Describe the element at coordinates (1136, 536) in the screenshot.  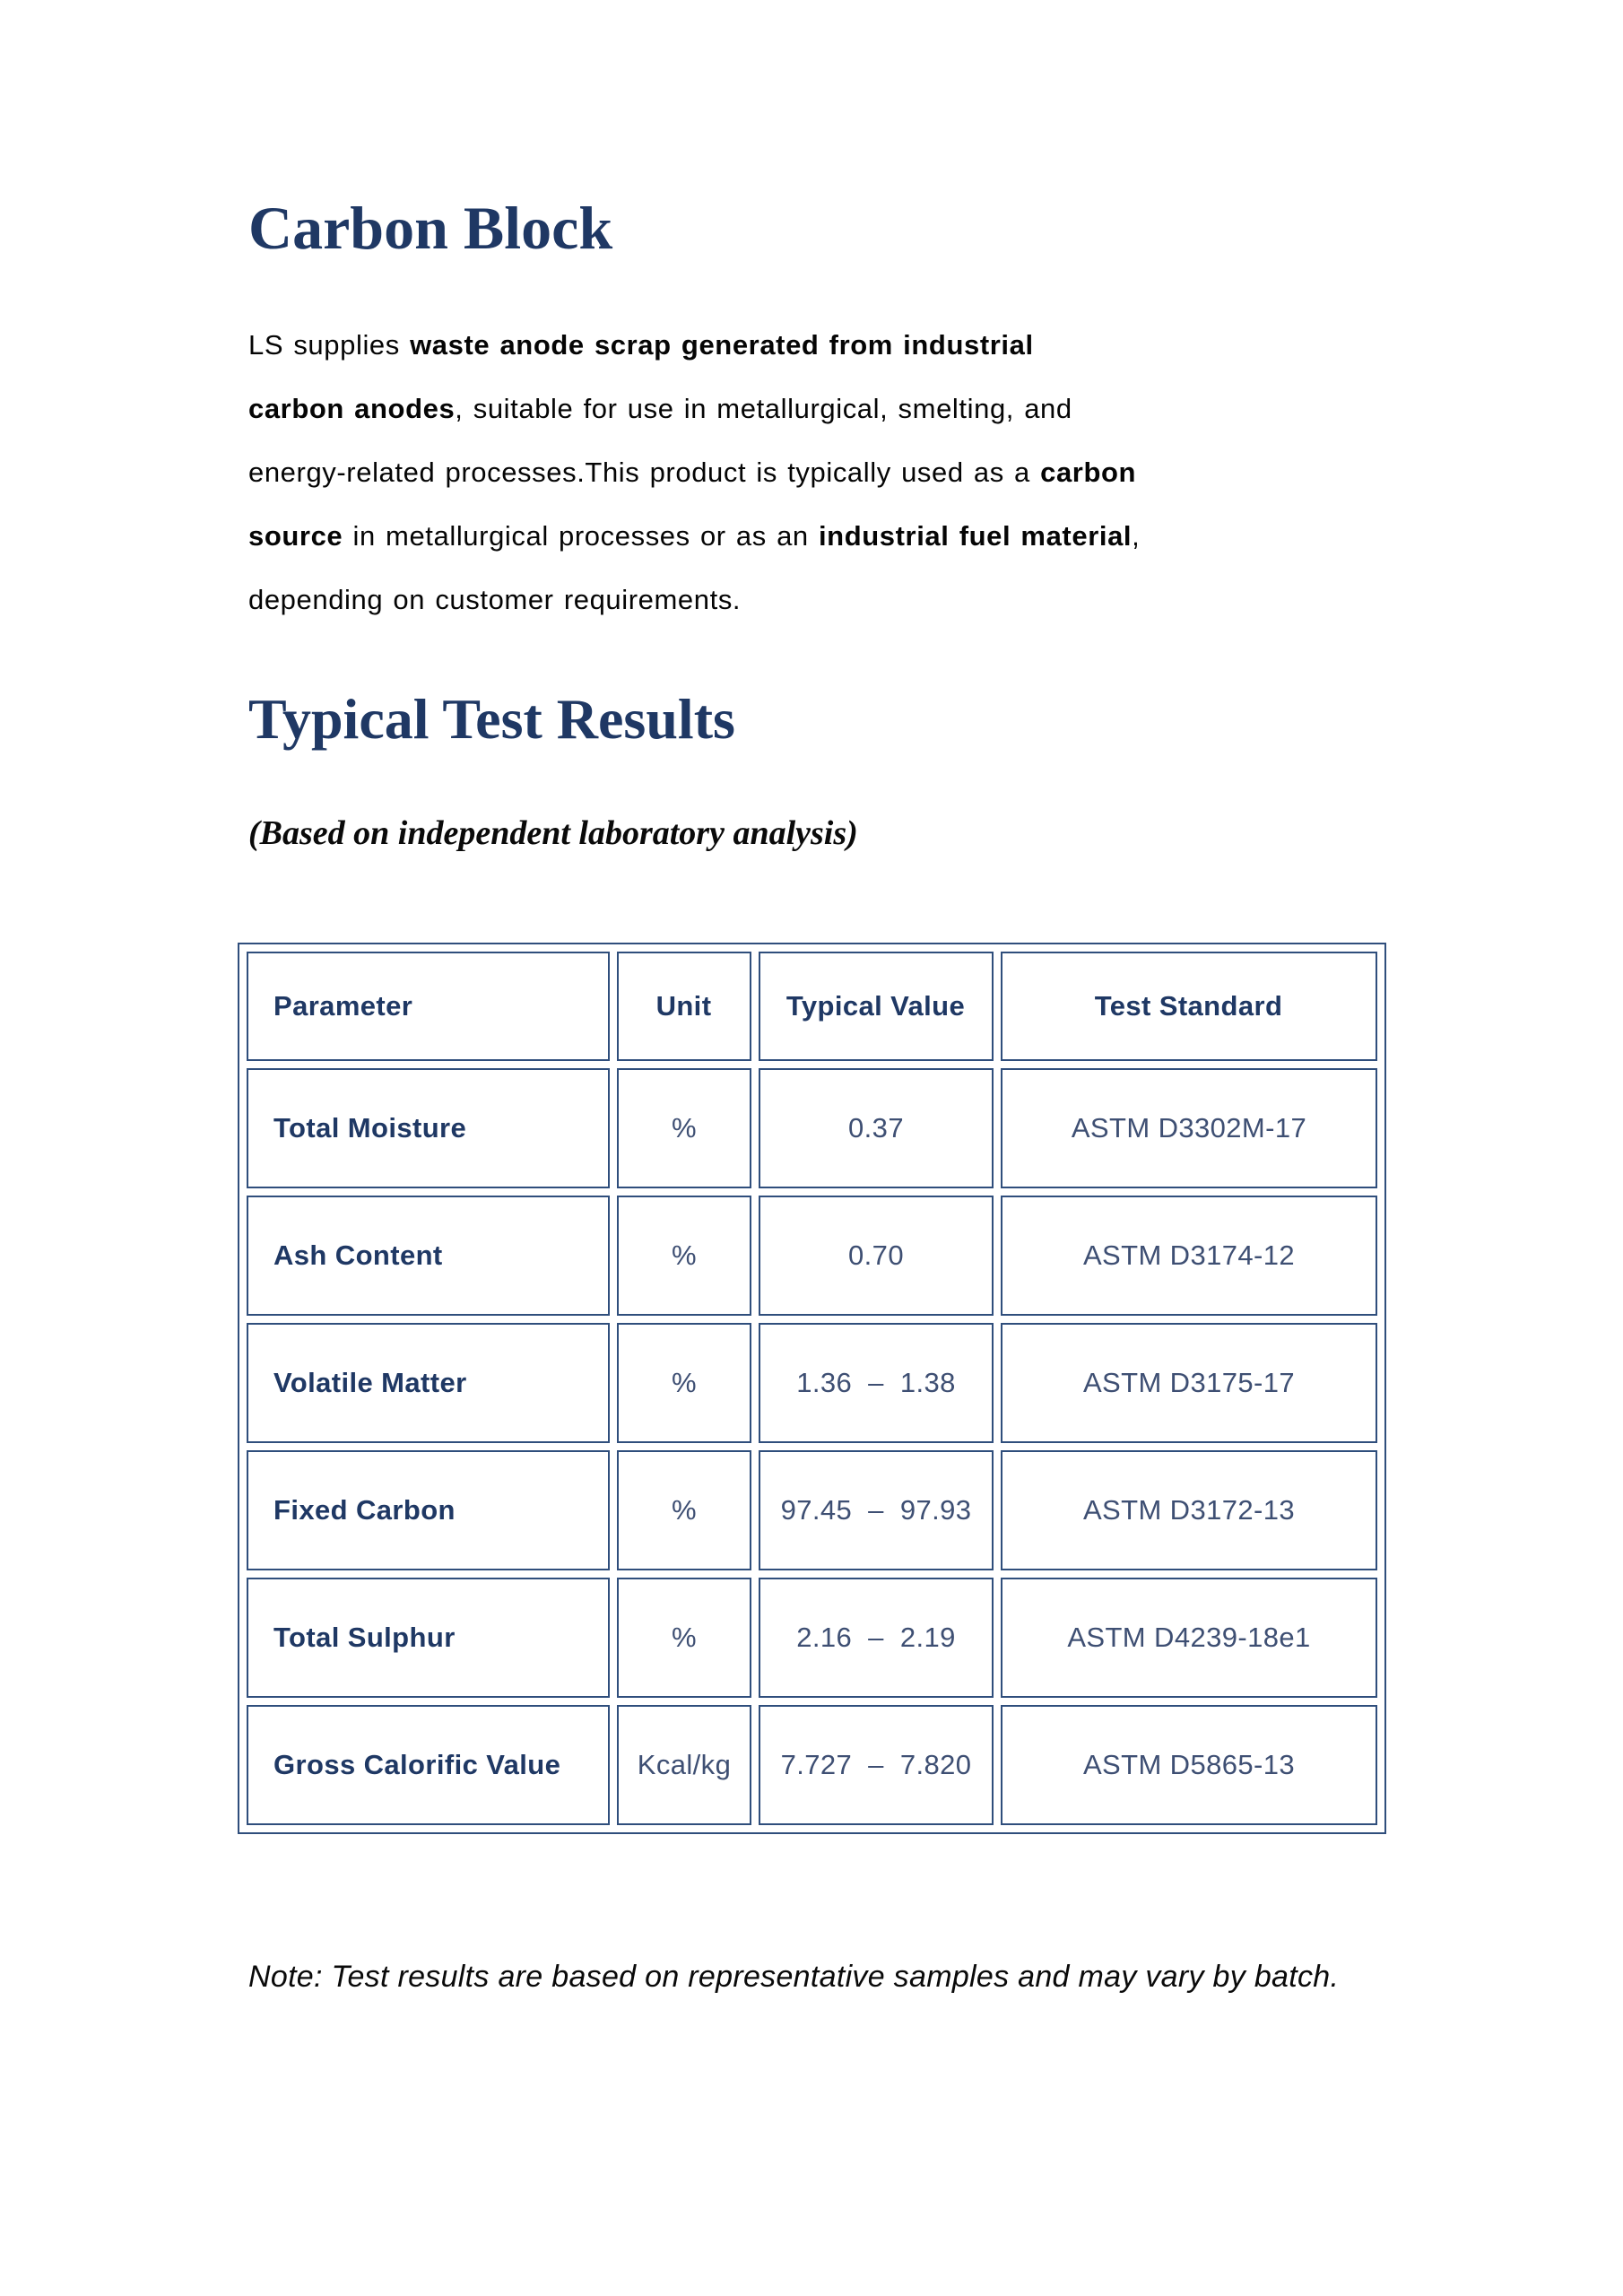
I see `intro-text: ,` at that location.